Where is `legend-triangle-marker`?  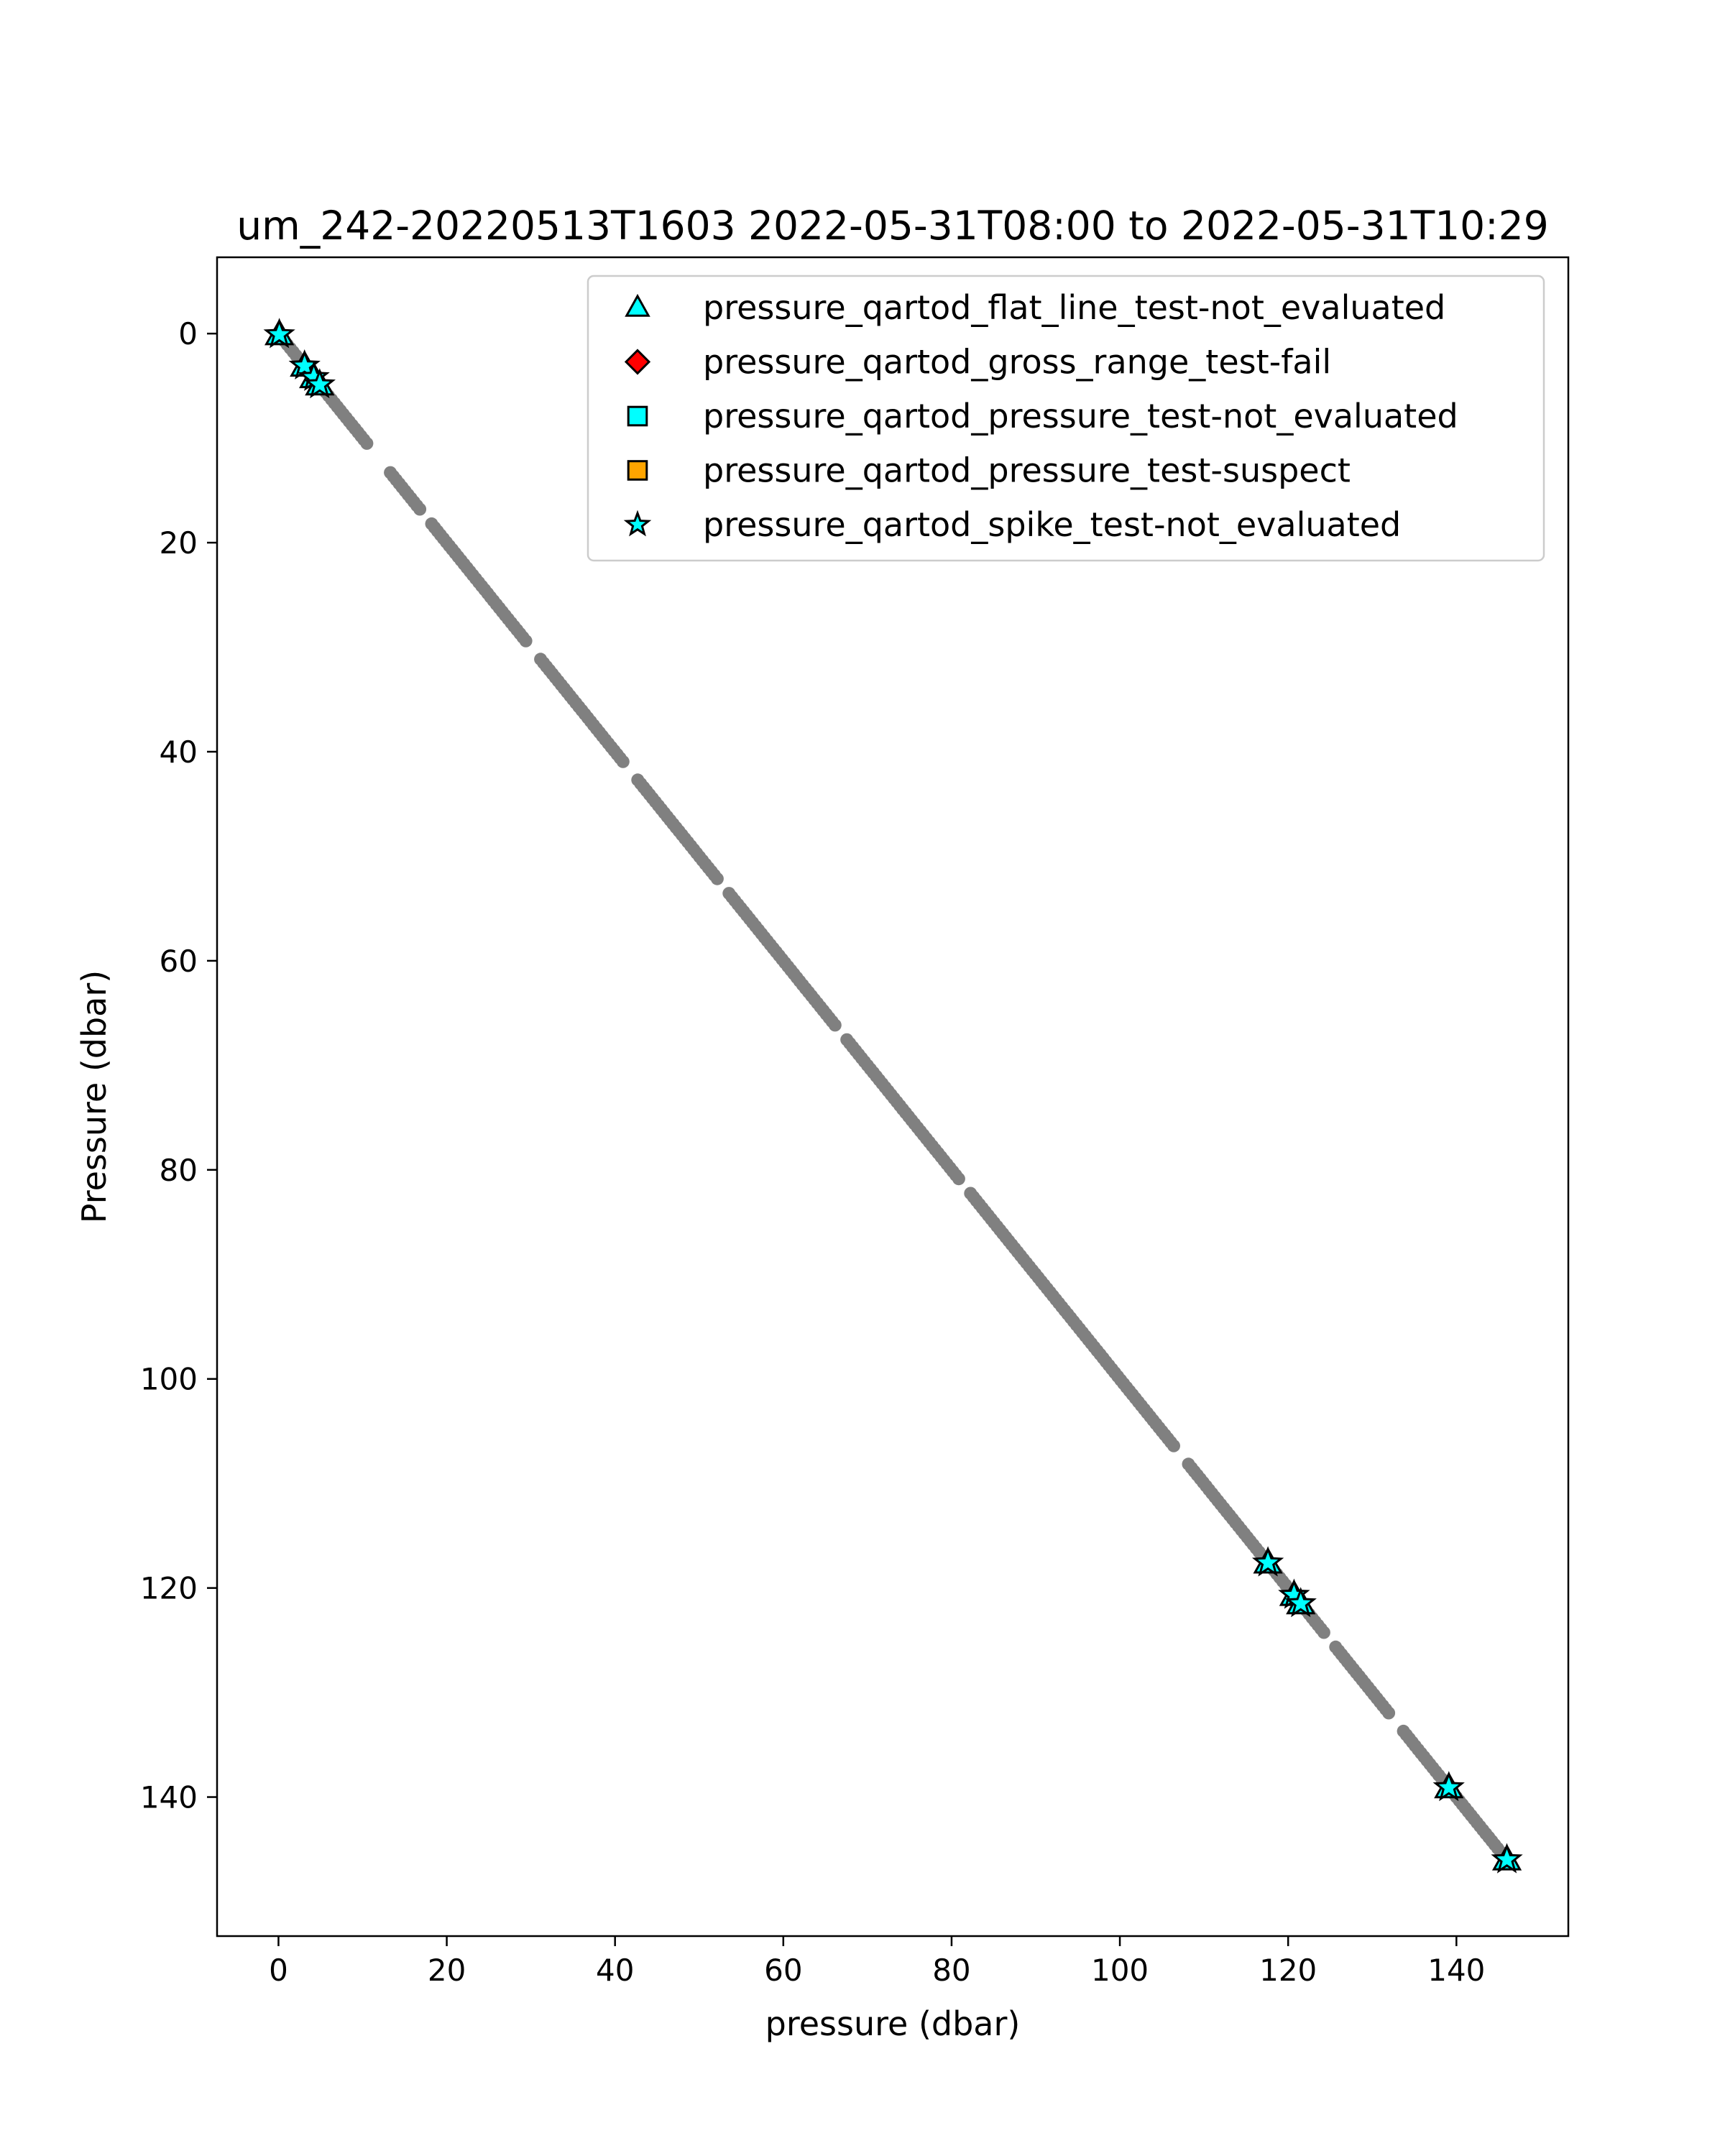 legend-triangle-marker is located at coordinates (637, 305).